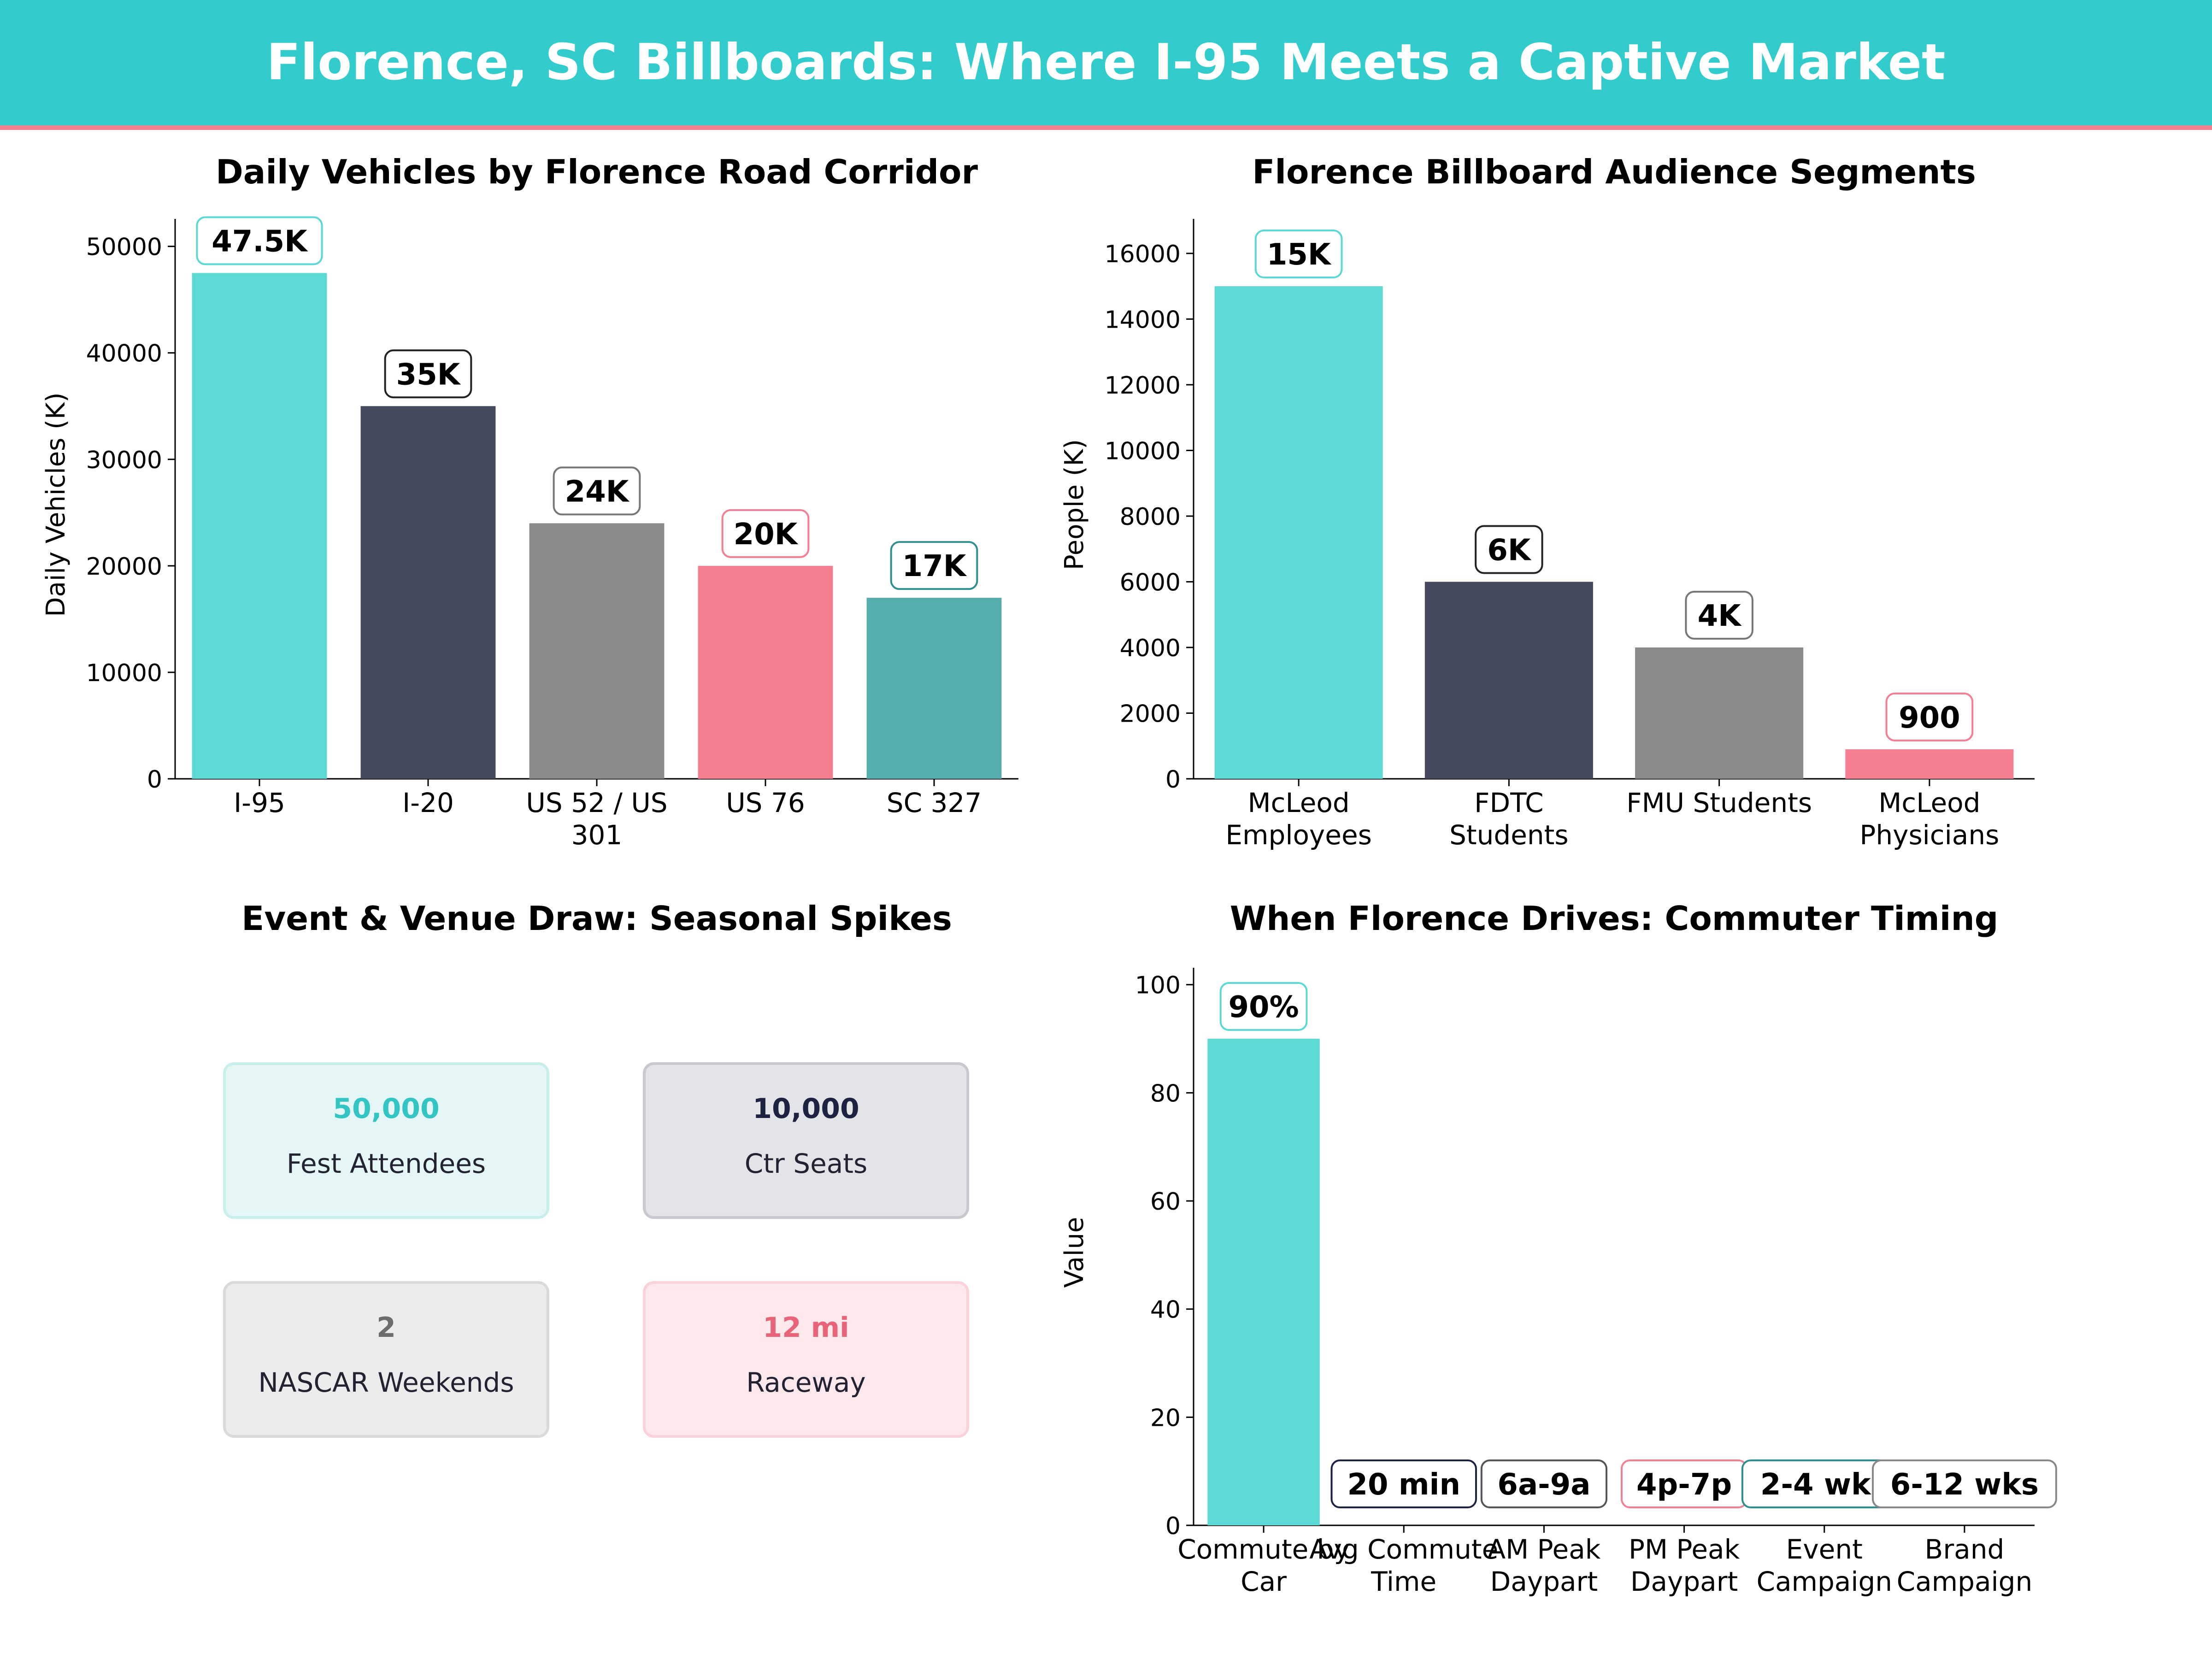  I want to click on y-tick-label: 50000, so click(124, 247).